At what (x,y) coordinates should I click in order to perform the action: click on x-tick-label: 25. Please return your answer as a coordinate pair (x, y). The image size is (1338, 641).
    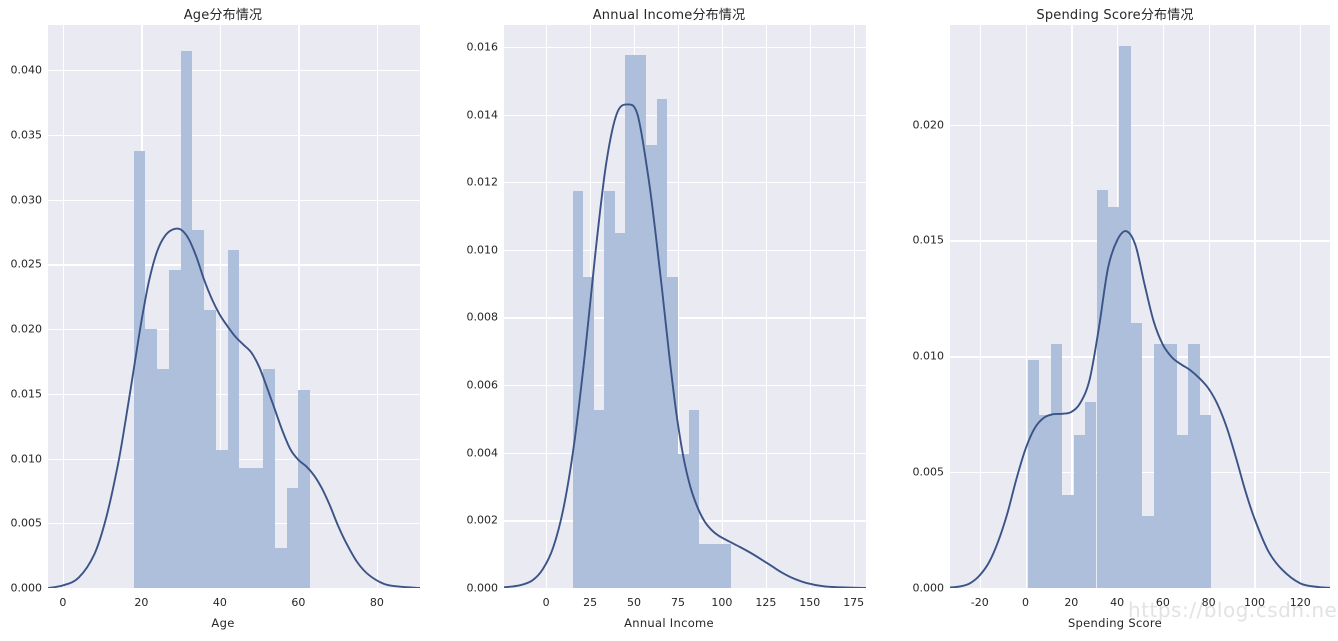
    Looking at the image, I should click on (590, 602).